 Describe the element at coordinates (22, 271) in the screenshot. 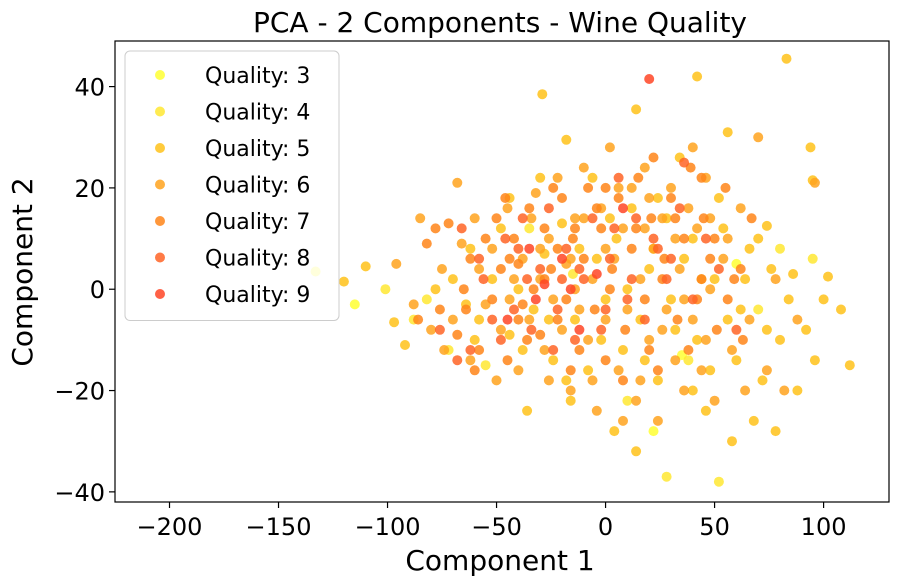

I see `y-axis-label: Component 2` at that location.